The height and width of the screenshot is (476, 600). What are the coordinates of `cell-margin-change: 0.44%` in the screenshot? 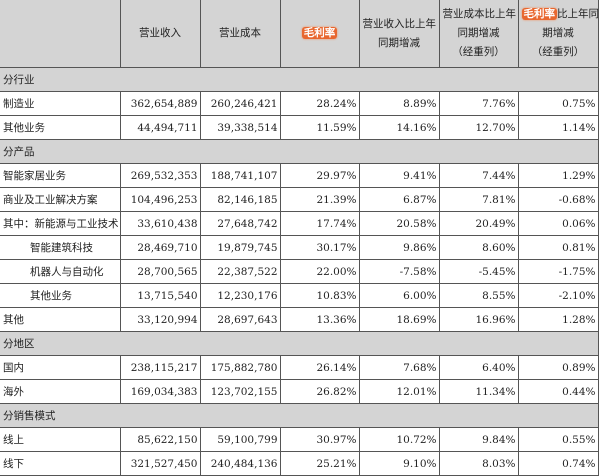 It's located at (558, 391).